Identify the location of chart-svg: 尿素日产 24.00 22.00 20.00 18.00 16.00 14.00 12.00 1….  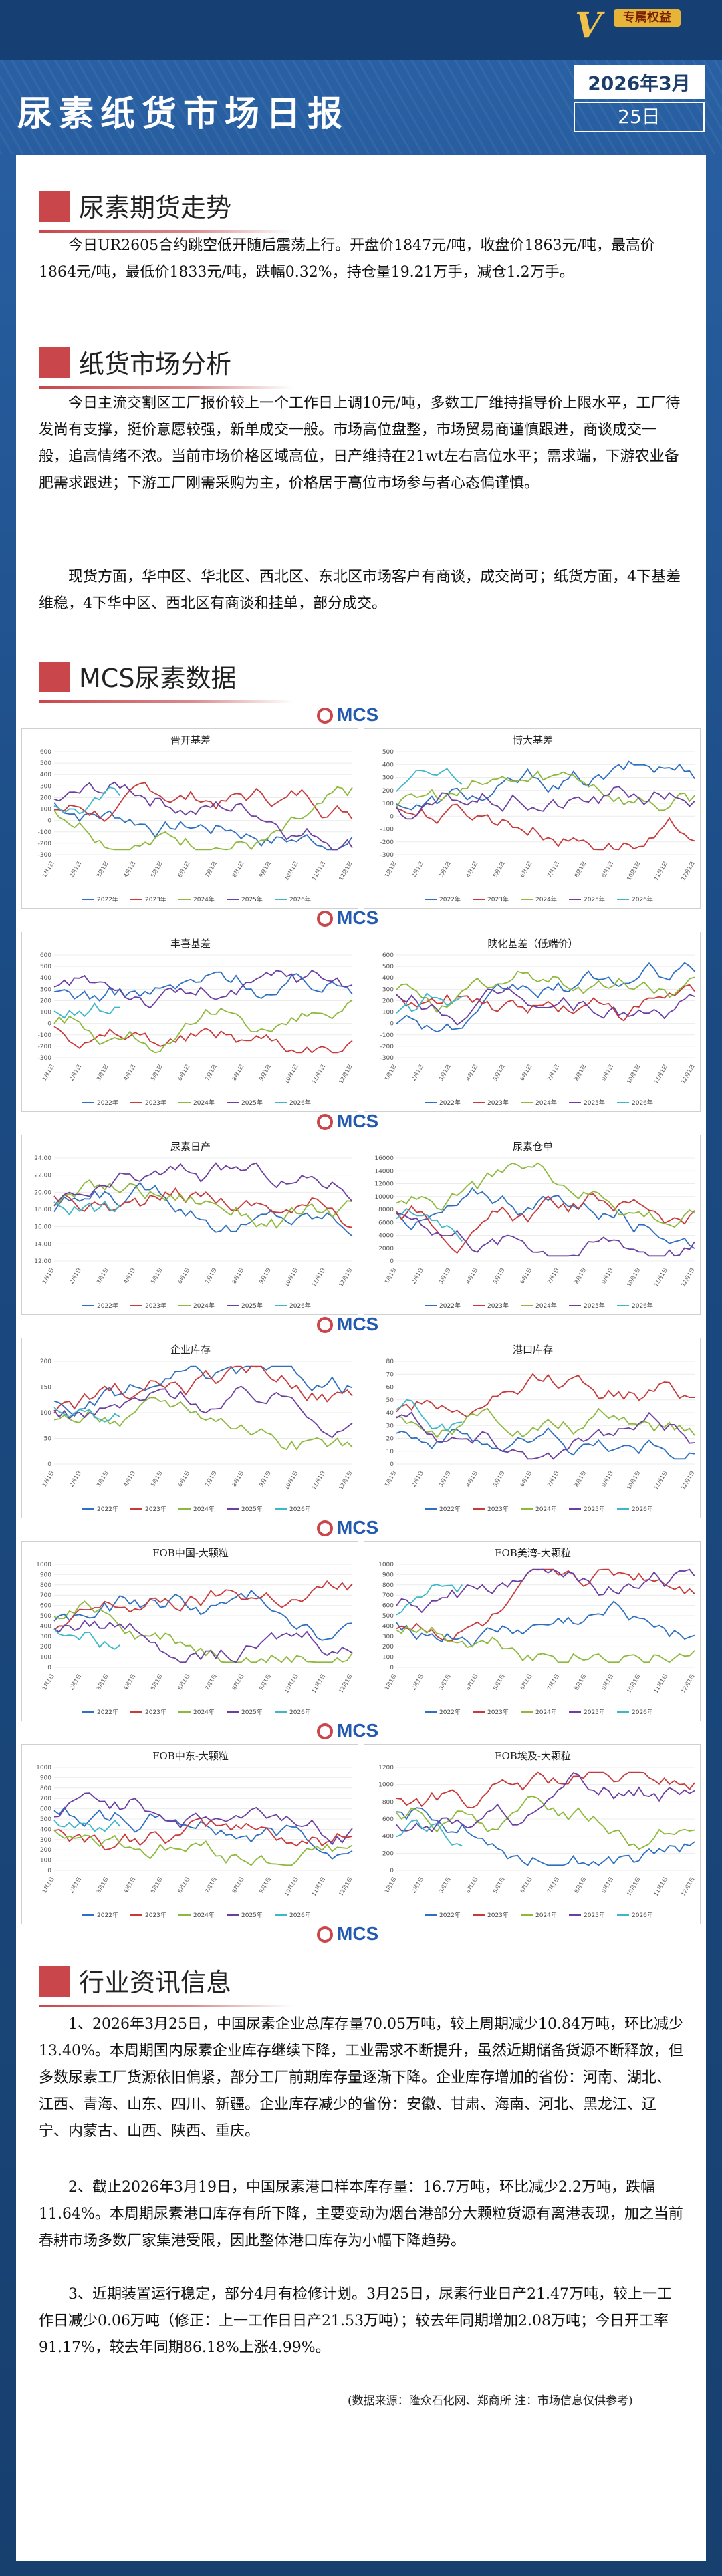
(193, 1225).